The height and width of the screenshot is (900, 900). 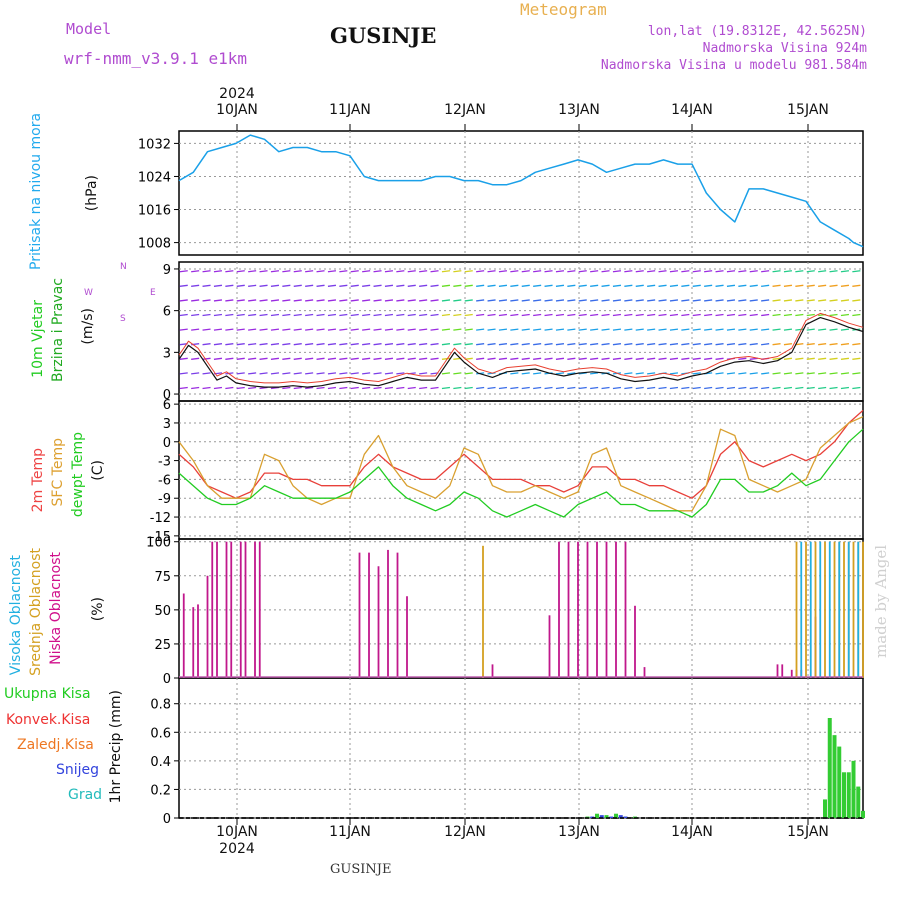 I want to click on cloud-ytick-label-3: 75, so click(x=162, y=577).